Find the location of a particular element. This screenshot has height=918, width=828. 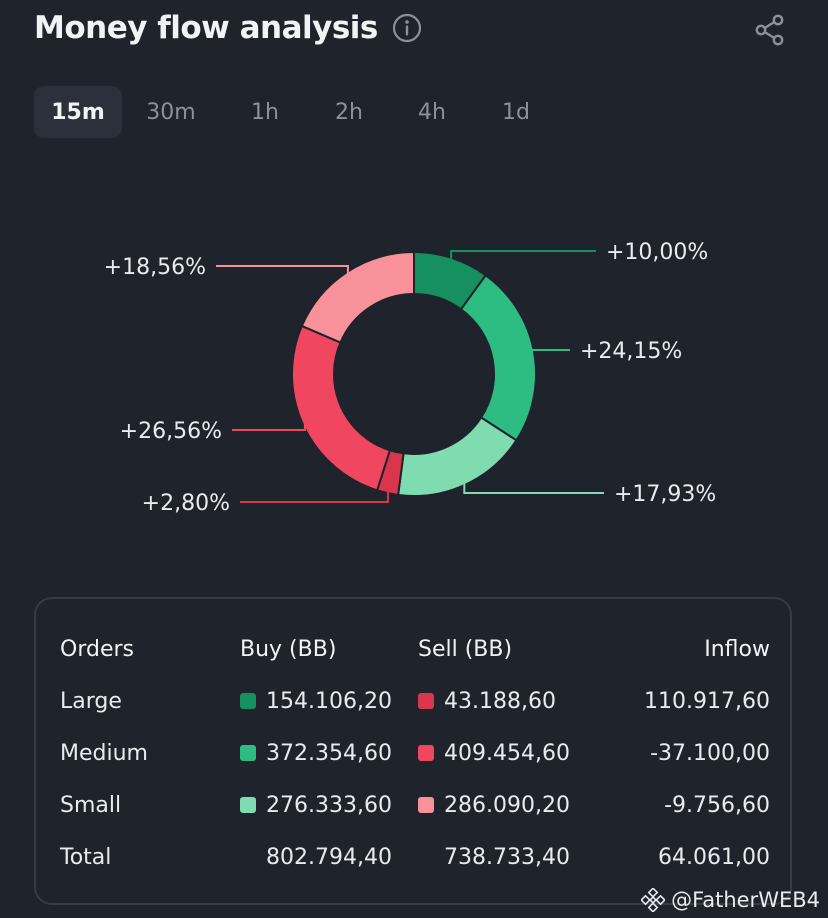

tab-2h: 2h is located at coordinates (349, 112).